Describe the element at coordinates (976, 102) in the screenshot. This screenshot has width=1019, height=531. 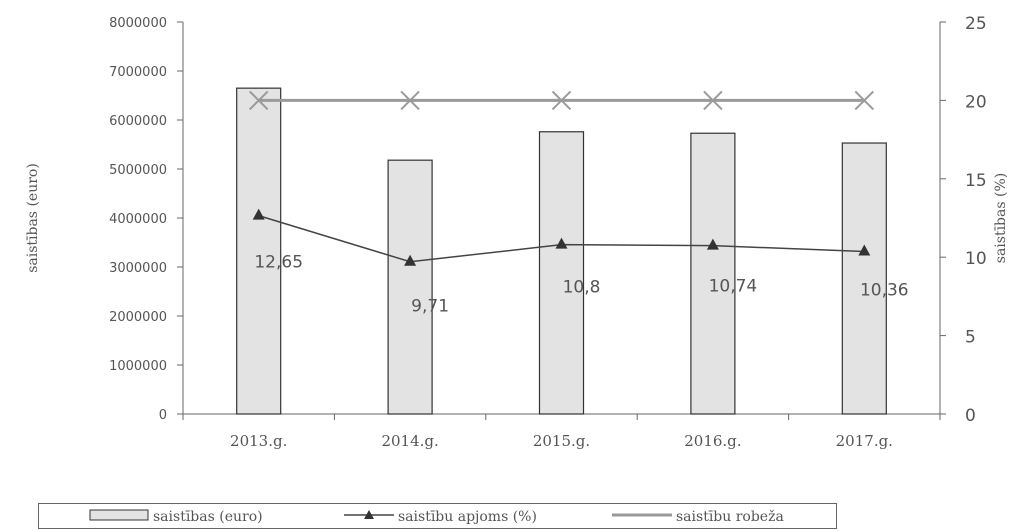
I see `right-tick-label: 20` at that location.